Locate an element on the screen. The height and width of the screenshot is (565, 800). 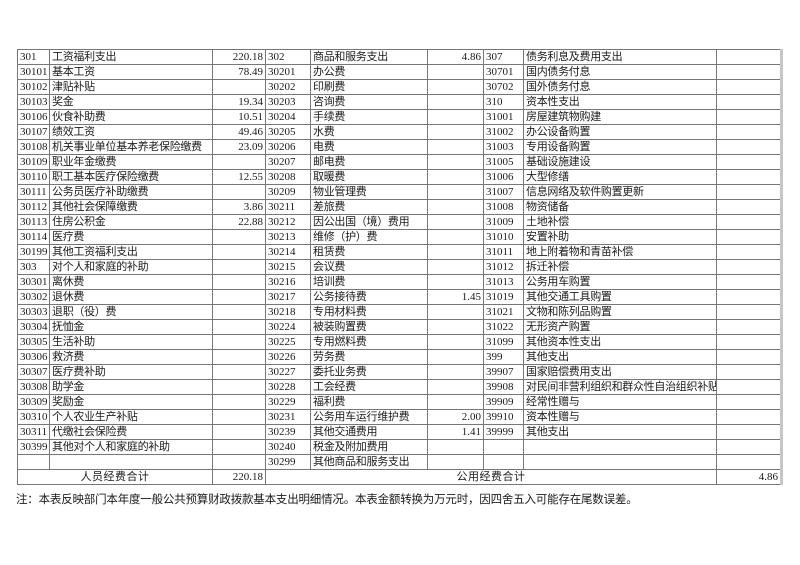
code-cell: 30207 is located at coordinates (288, 162).